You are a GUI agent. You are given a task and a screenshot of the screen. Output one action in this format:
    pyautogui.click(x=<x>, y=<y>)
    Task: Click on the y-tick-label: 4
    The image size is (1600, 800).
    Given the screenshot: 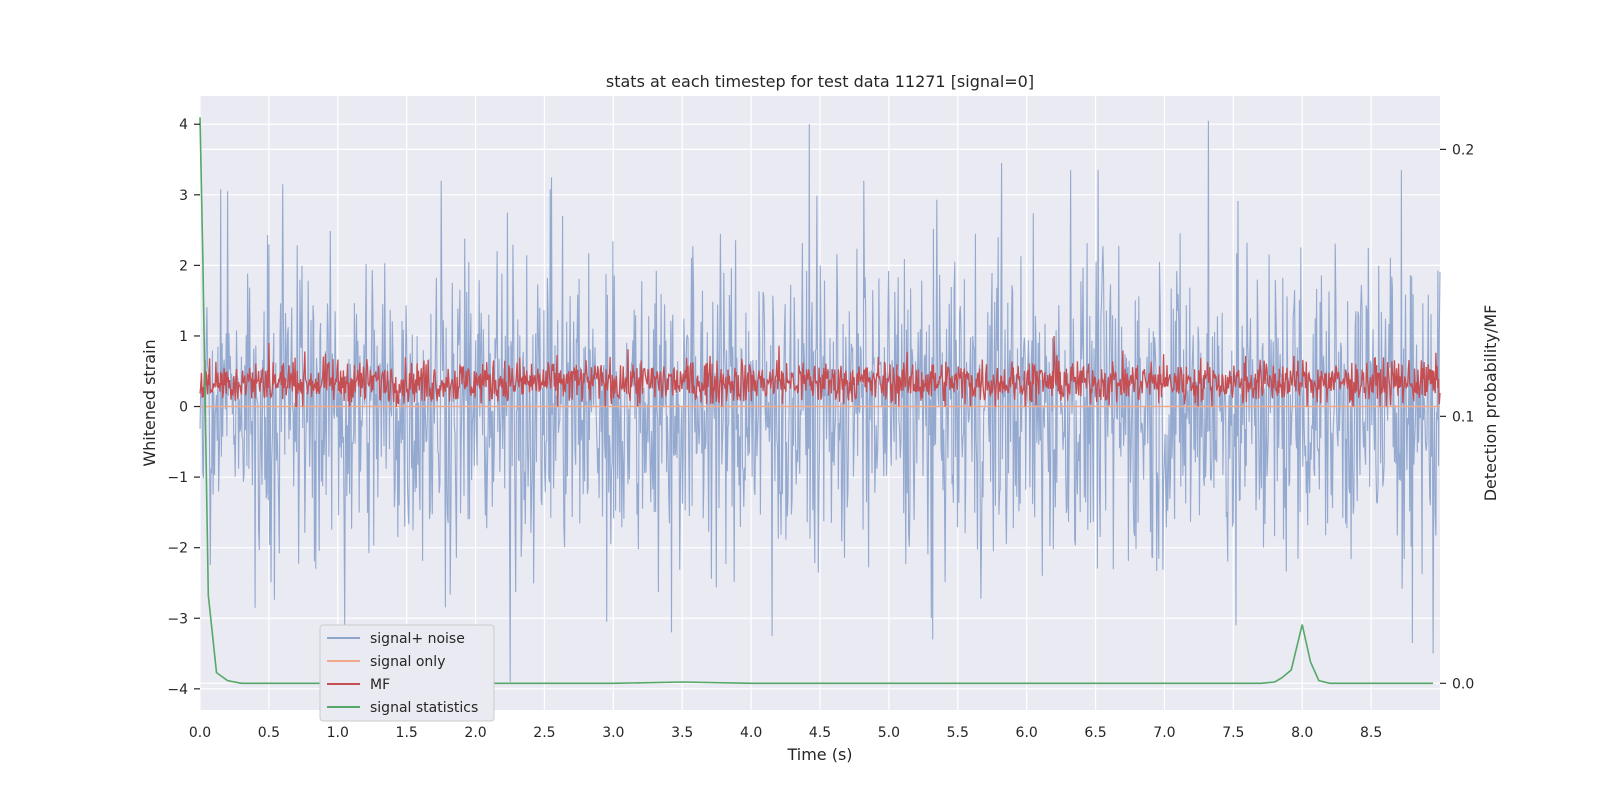 What is the action you would take?
    pyautogui.click(x=183, y=125)
    